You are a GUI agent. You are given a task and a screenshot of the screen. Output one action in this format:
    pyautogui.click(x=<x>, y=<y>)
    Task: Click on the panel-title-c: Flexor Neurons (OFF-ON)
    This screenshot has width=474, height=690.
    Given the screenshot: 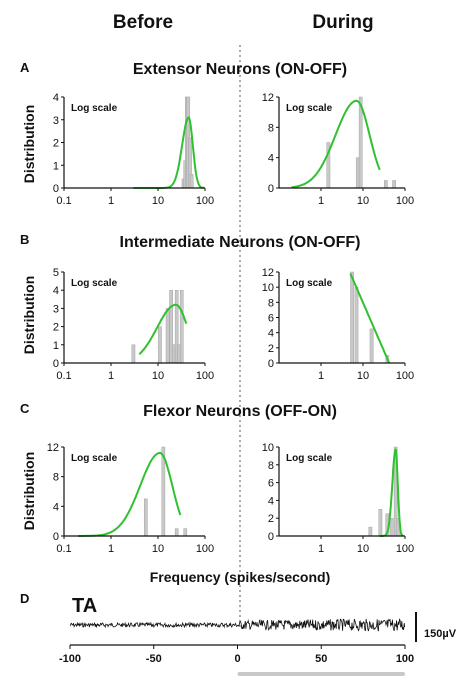 What is the action you would take?
    pyautogui.click(x=240, y=411)
    